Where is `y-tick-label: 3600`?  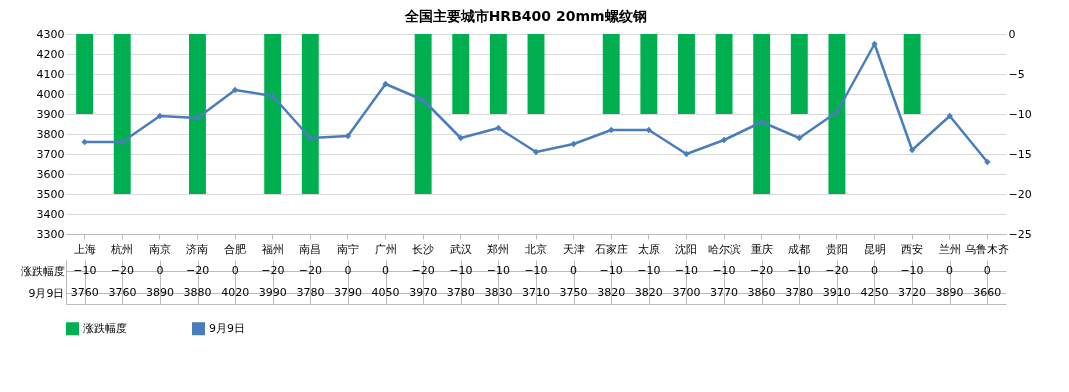 y-tick-label: 3600 is located at coordinates (50, 174).